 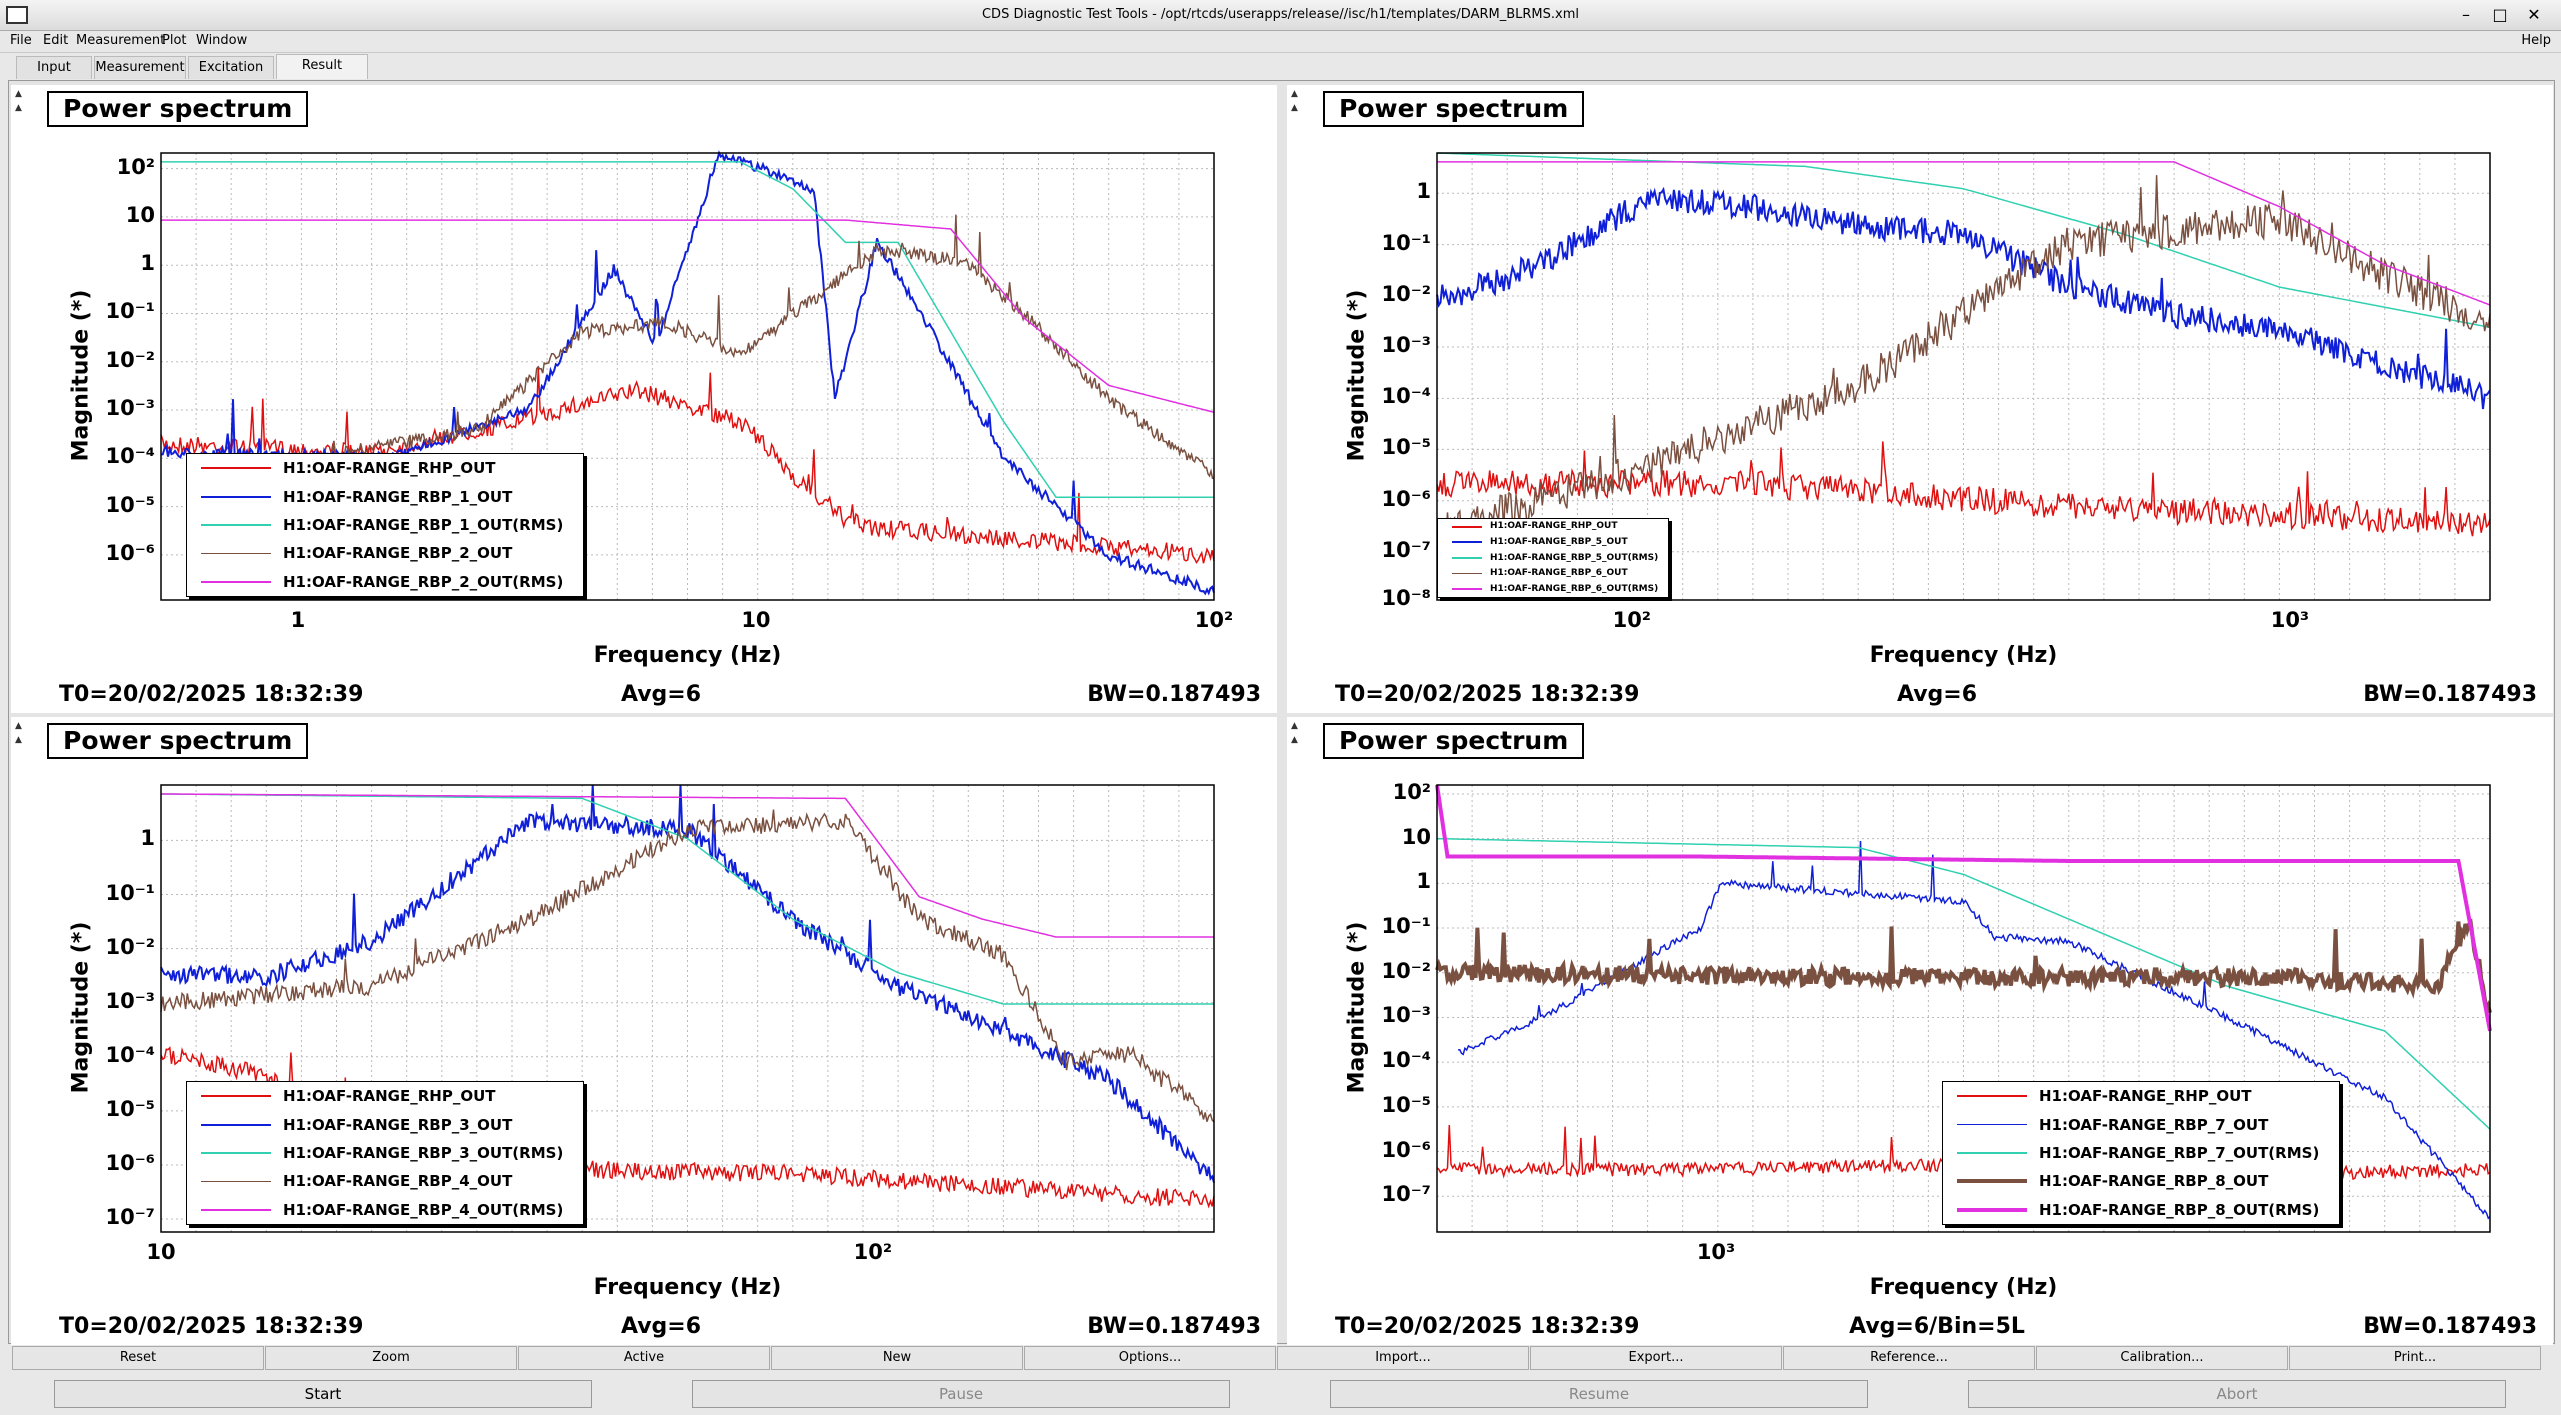 What do you see at coordinates (2237, 1394) in the screenshot?
I see `abort-button: Abort` at bounding box center [2237, 1394].